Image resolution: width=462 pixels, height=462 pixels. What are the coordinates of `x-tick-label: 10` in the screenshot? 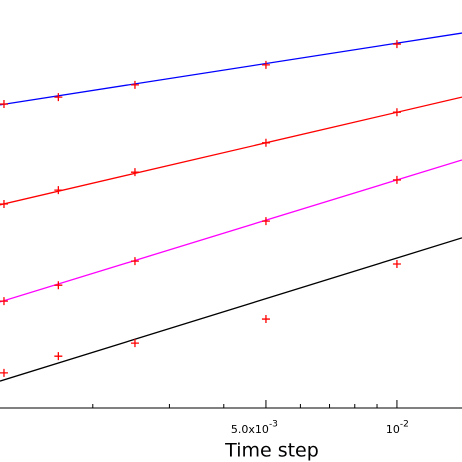 It's located at (393, 429).